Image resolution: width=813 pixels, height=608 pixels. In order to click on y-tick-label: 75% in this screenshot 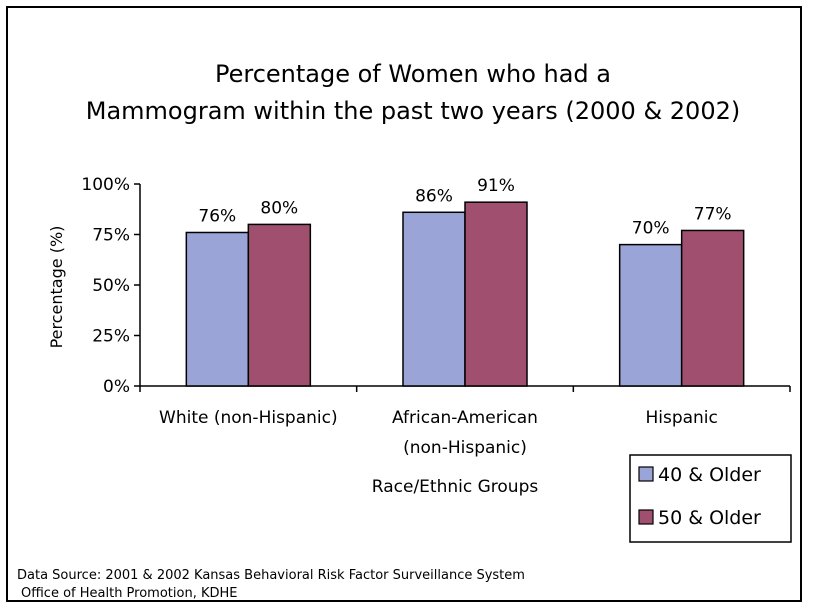, I will do `click(111, 236)`.